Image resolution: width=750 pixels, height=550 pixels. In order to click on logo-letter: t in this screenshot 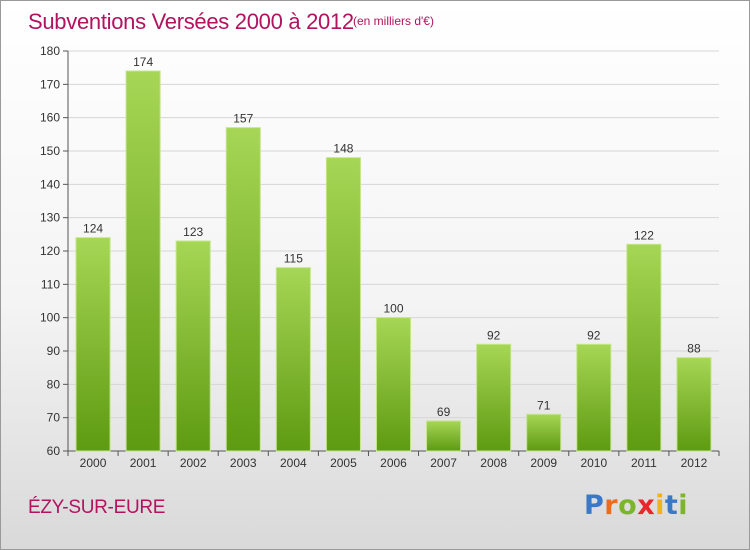, I will do `click(671, 505)`.